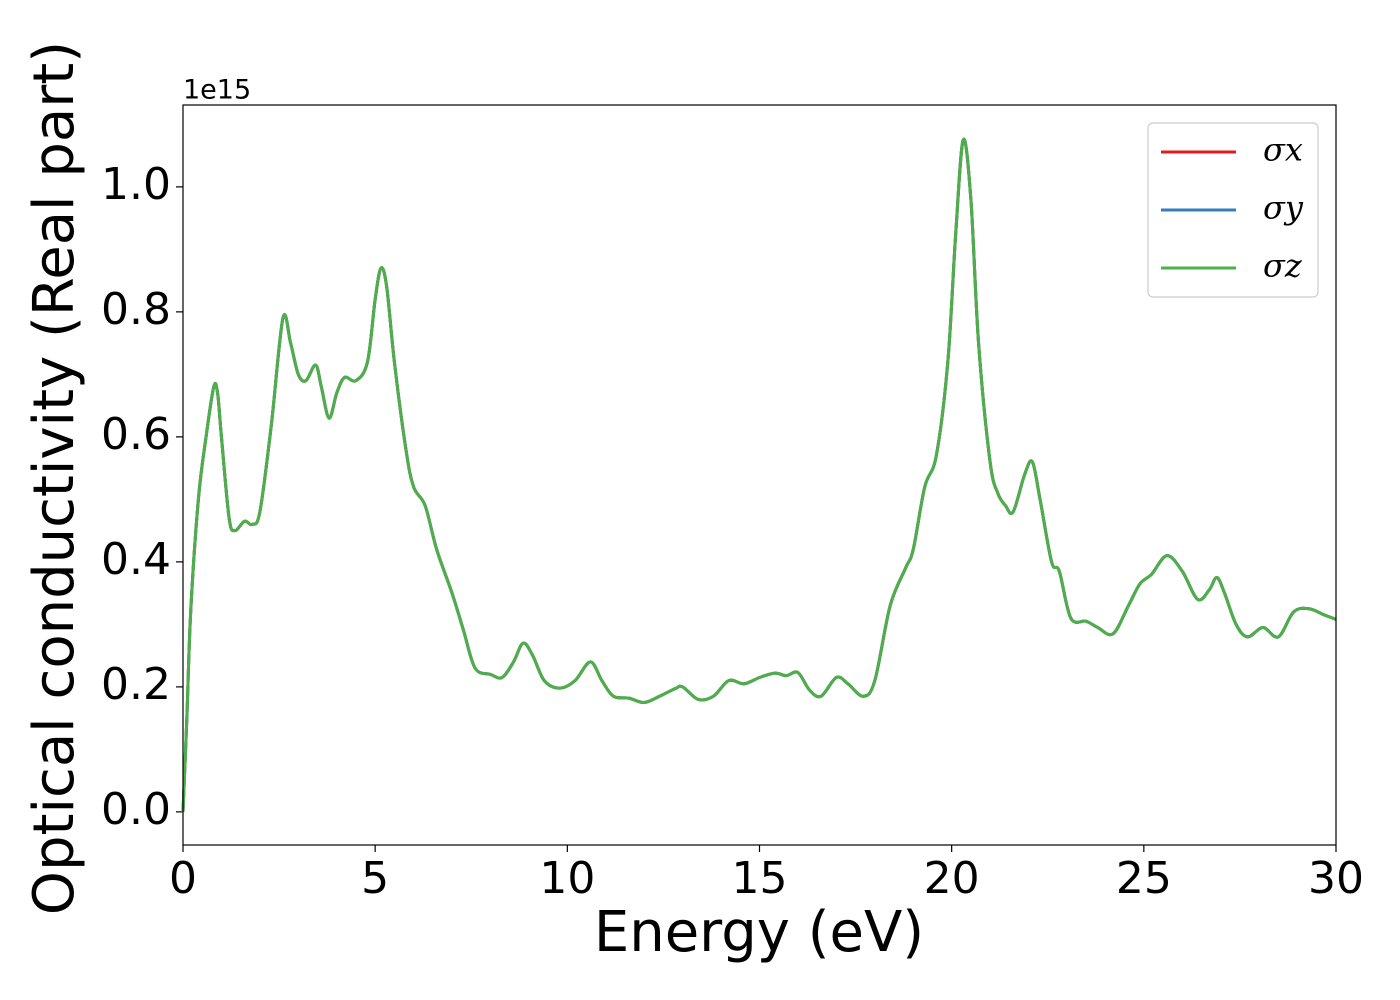 The height and width of the screenshot is (1000, 1400). What do you see at coordinates (1283, 208) in the screenshot?
I see `legend-label: σy` at bounding box center [1283, 208].